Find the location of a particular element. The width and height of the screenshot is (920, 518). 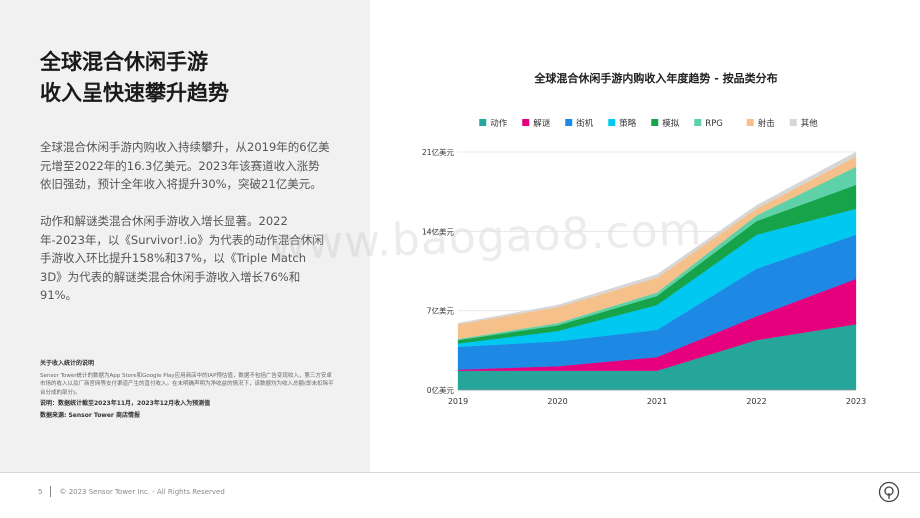

page-title: 全球混合休闲手游 收入呈快速攀升趋势 is located at coordinates (134, 78).